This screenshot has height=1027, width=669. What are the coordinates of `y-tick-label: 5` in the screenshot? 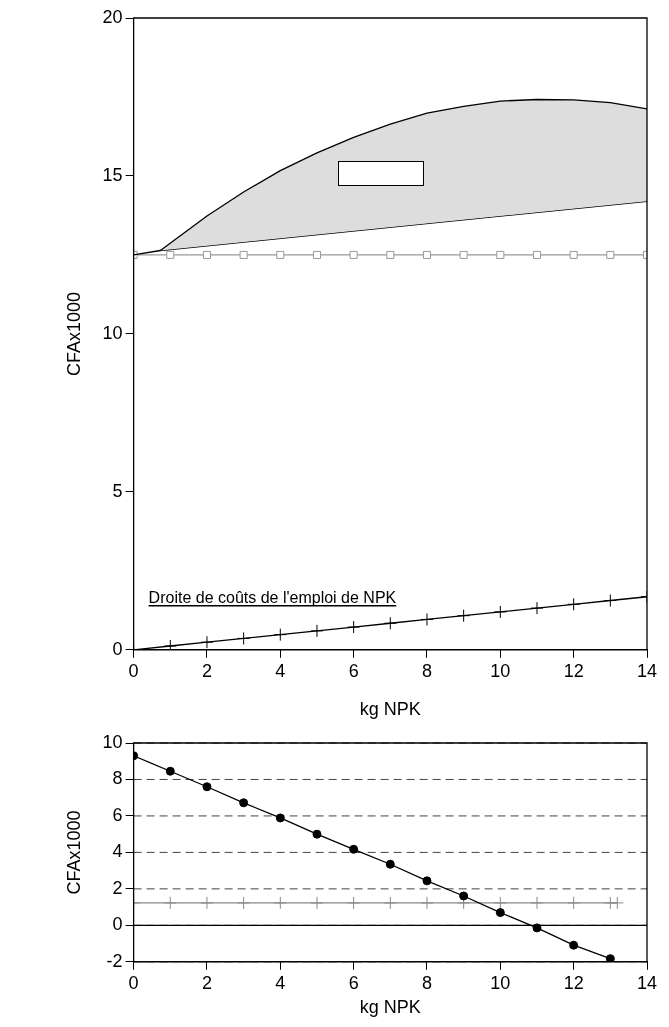 It's located at (117, 490).